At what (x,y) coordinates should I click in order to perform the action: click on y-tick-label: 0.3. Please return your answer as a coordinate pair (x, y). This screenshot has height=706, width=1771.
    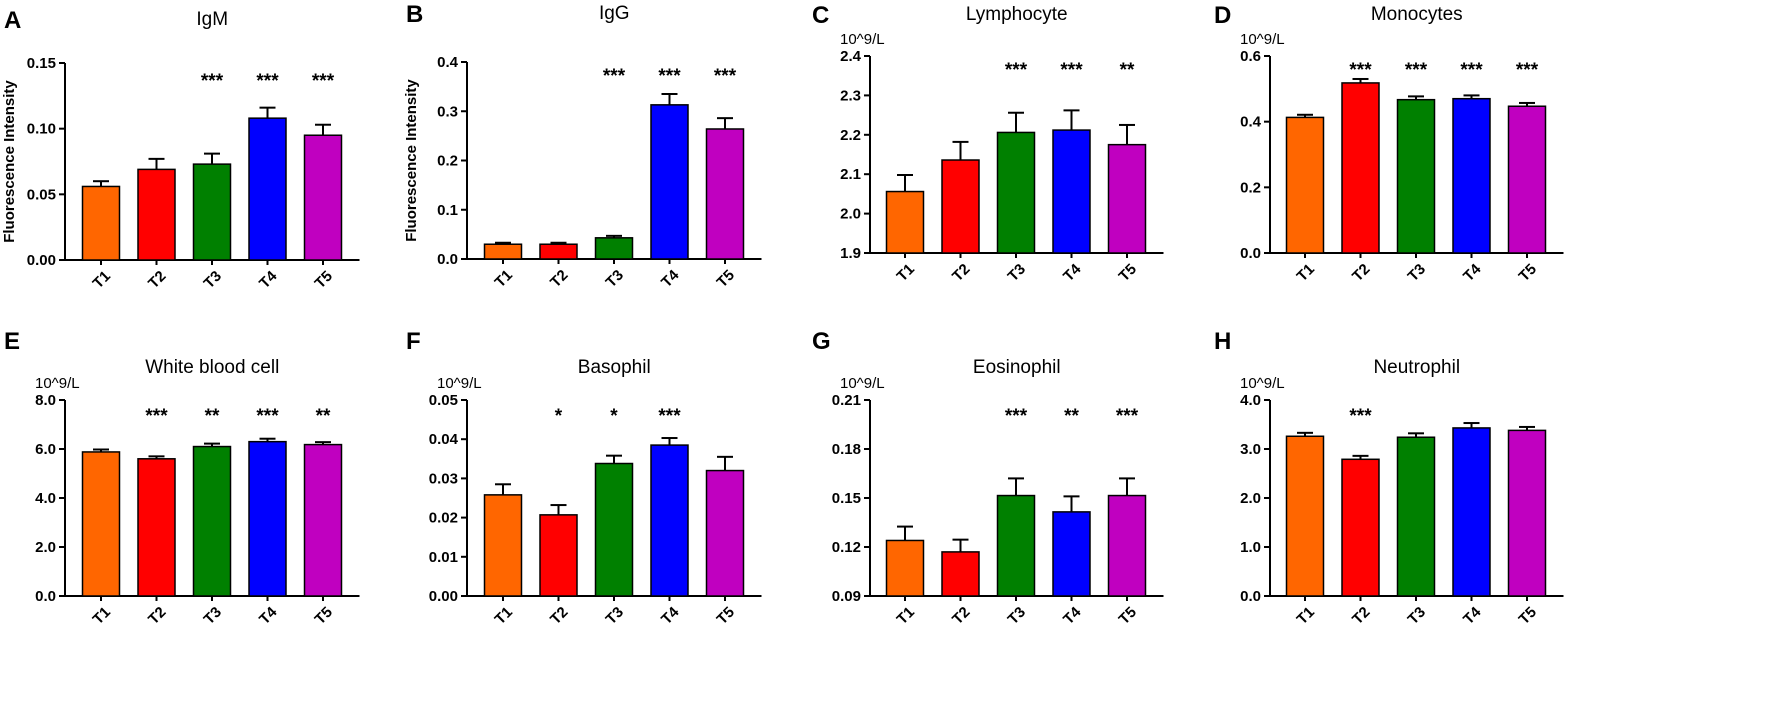
    Looking at the image, I should click on (447, 111).